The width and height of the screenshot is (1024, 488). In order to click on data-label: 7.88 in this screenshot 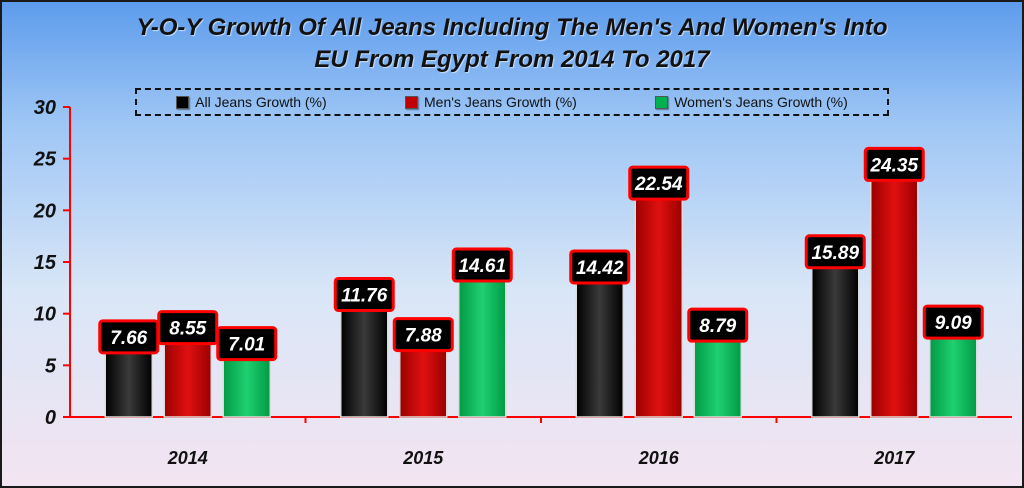, I will do `click(423, 336)`.